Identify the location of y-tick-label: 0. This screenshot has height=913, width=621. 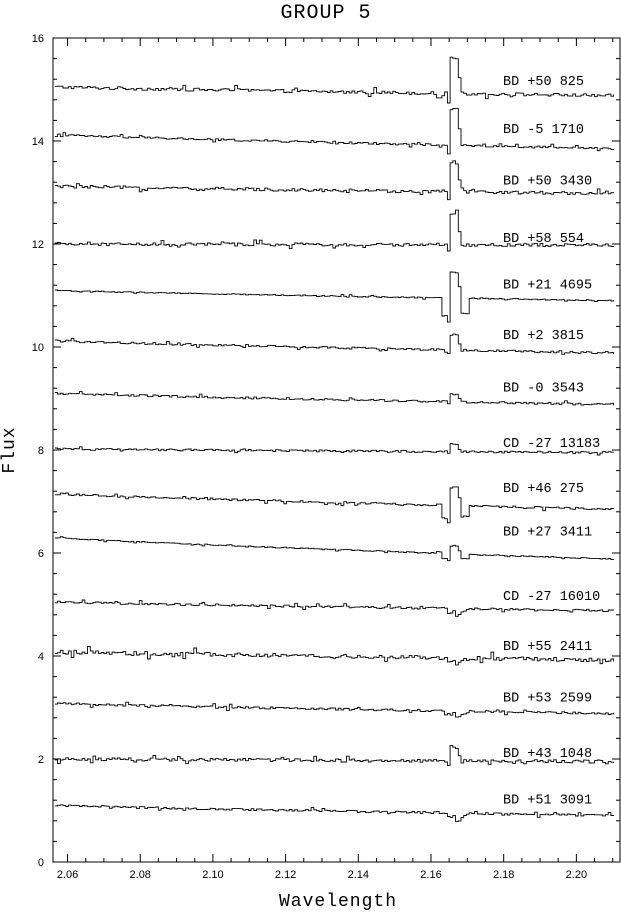
(41, 863).